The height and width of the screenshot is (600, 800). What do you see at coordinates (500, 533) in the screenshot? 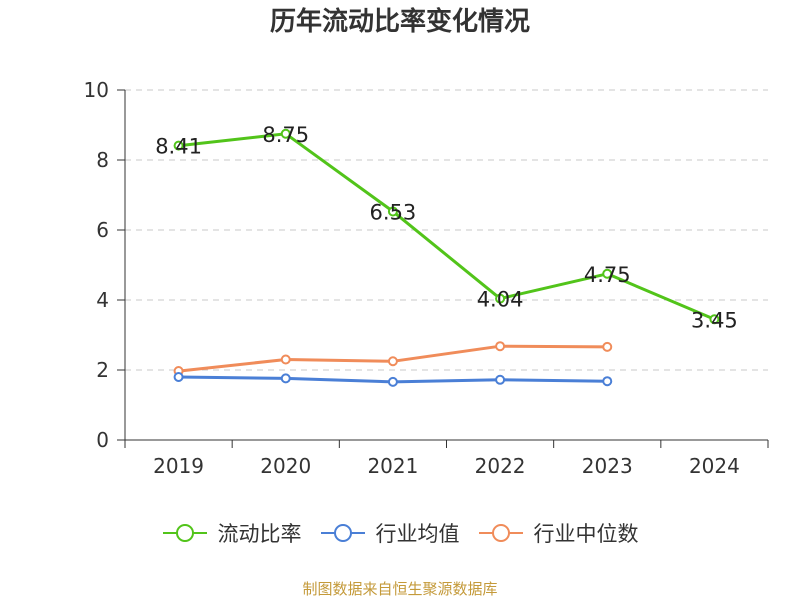
I see `legend-marker-industry-median` at bounding box center [500, 533].